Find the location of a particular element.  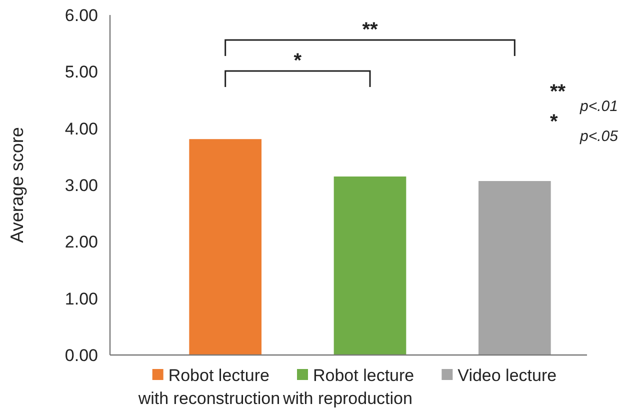

y-axis-title: Average score is located at coordinates (17, 185).